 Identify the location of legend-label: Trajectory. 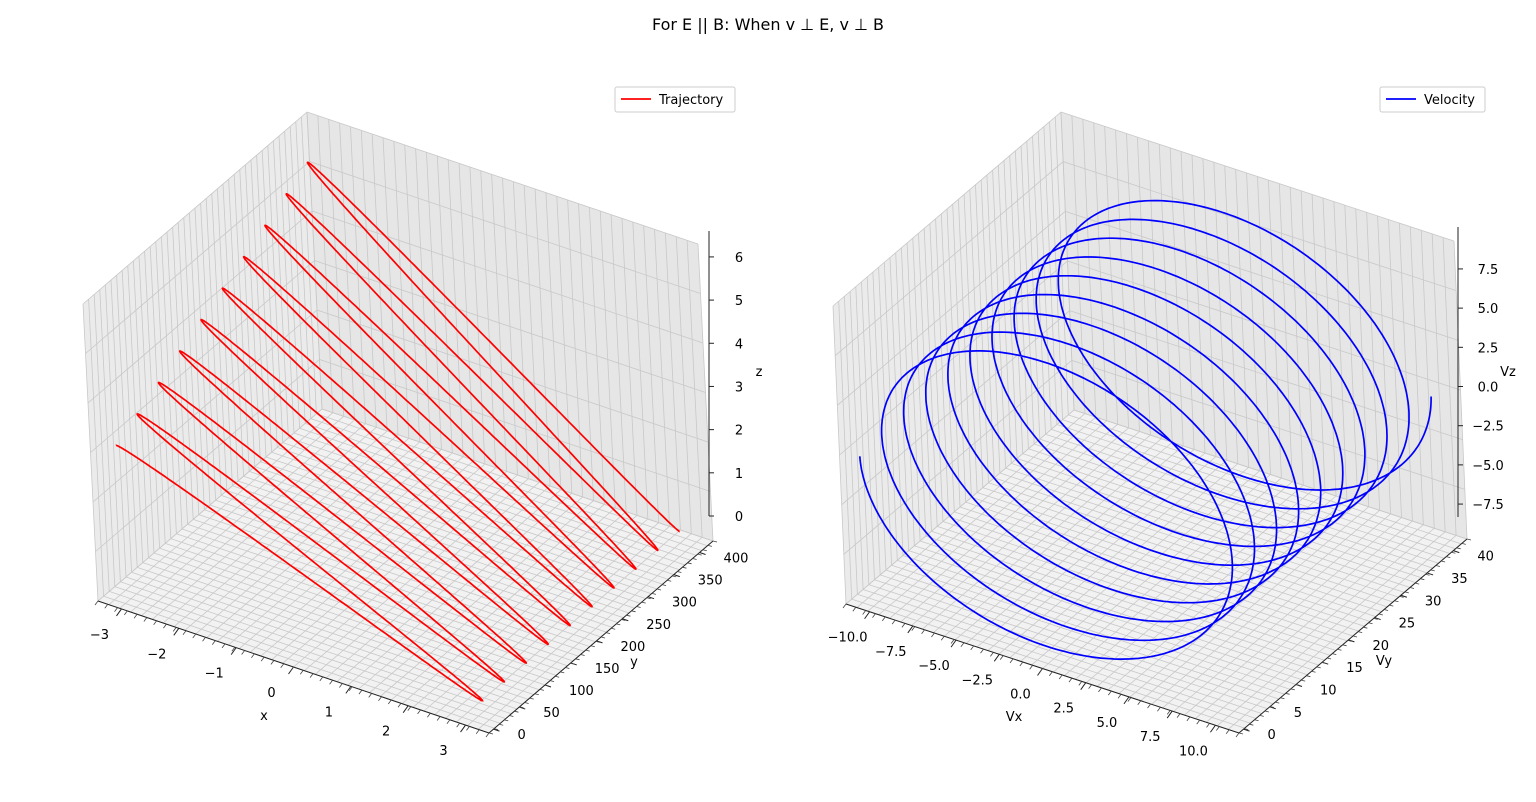
(690, 100).